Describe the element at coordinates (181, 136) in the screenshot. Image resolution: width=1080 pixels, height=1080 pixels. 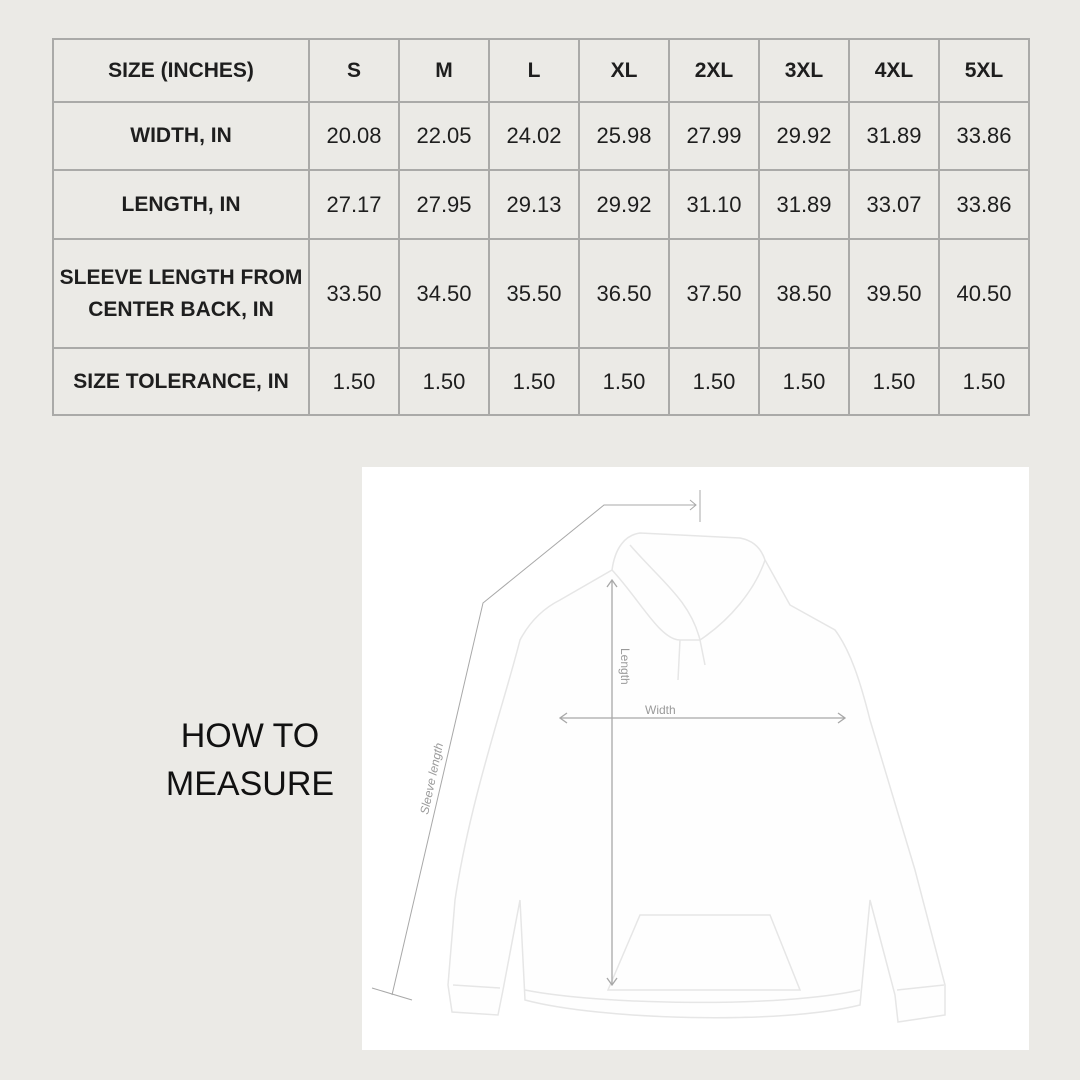
I see `row-label: WIDTH, IN` at that location.